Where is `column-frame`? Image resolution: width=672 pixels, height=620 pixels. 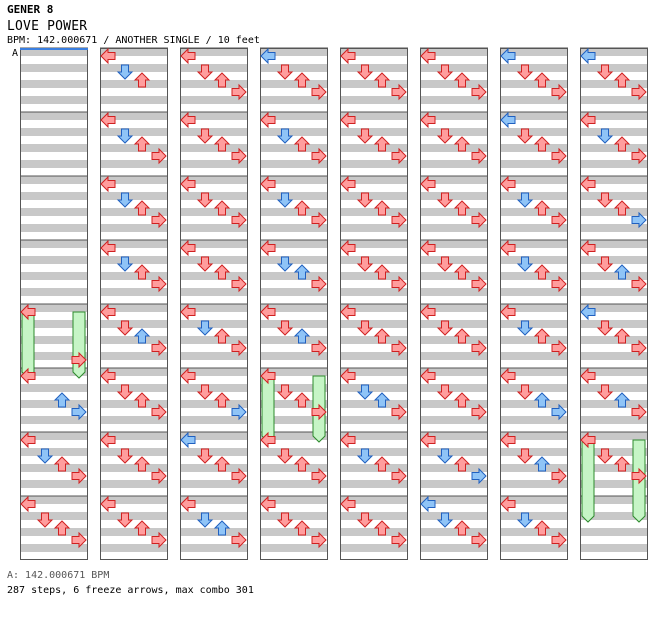 column-frame is located at coordinates (214, 304).